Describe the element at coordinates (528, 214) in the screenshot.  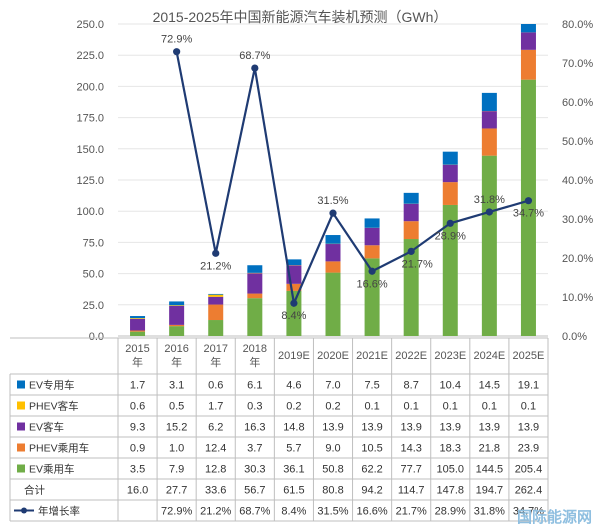
I see `growth-data-label: 34.7%` at that location.